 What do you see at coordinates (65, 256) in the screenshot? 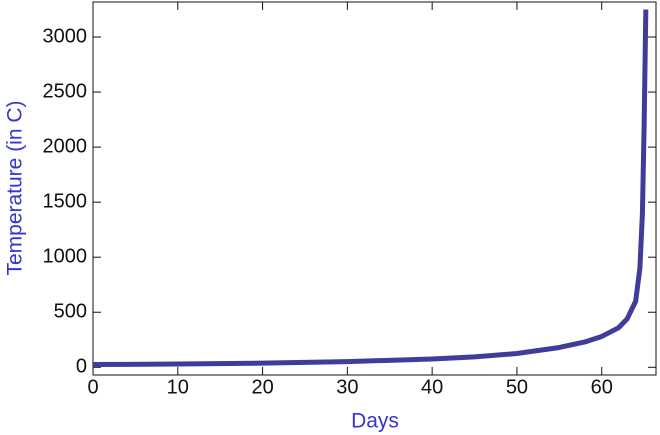
I see `y-tick-label: 1000` at bounding box center [65, 256].